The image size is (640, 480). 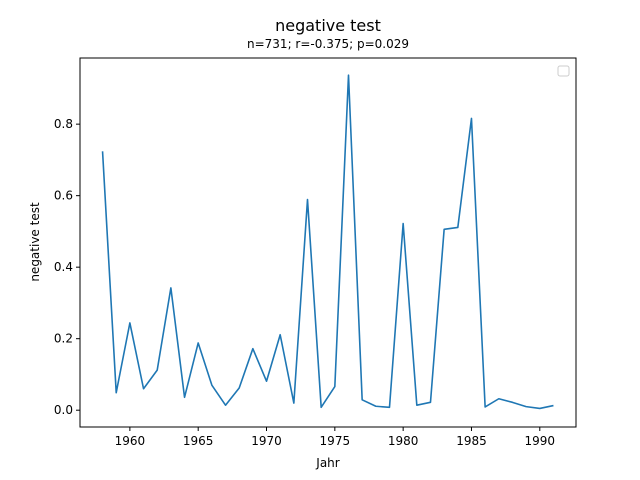 I want to click on y-tick-label: 0.6, so click(x=63, y=196).